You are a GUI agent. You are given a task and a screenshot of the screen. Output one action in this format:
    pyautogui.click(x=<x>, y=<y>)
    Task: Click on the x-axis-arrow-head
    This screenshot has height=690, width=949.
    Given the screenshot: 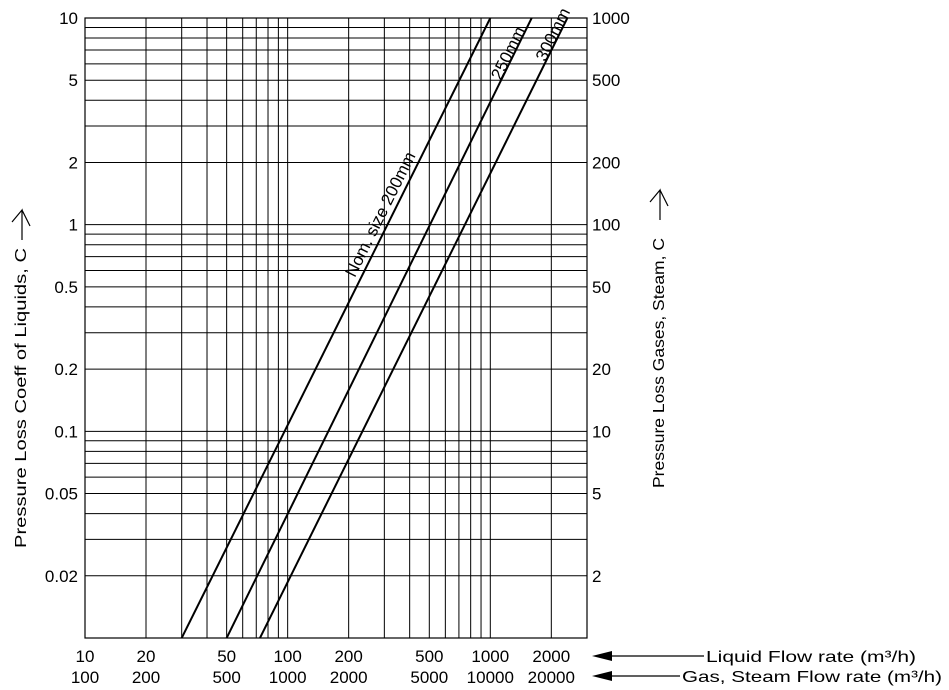 What is the action you would take?
    pyautogui.click(x=602, y=656)
    